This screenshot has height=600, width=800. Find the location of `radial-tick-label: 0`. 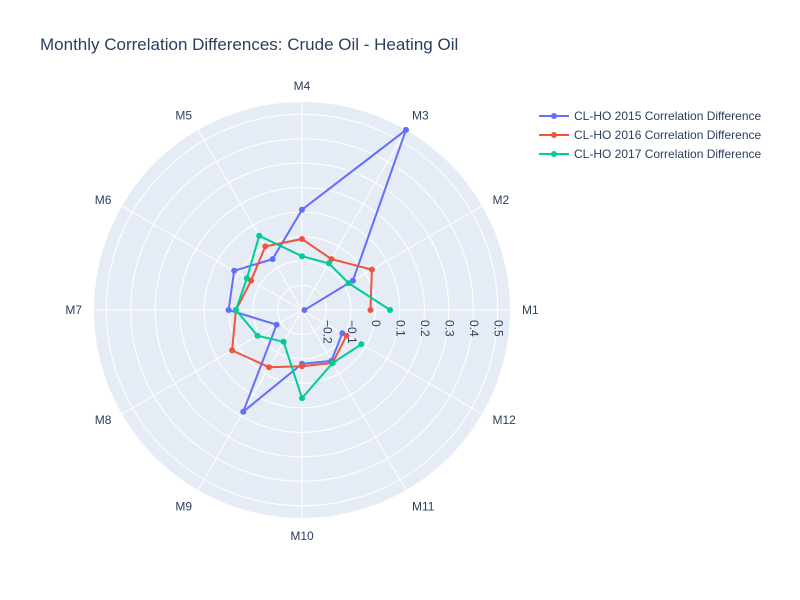

radial-tick-label: 0 is located at coordinates (376, 323).